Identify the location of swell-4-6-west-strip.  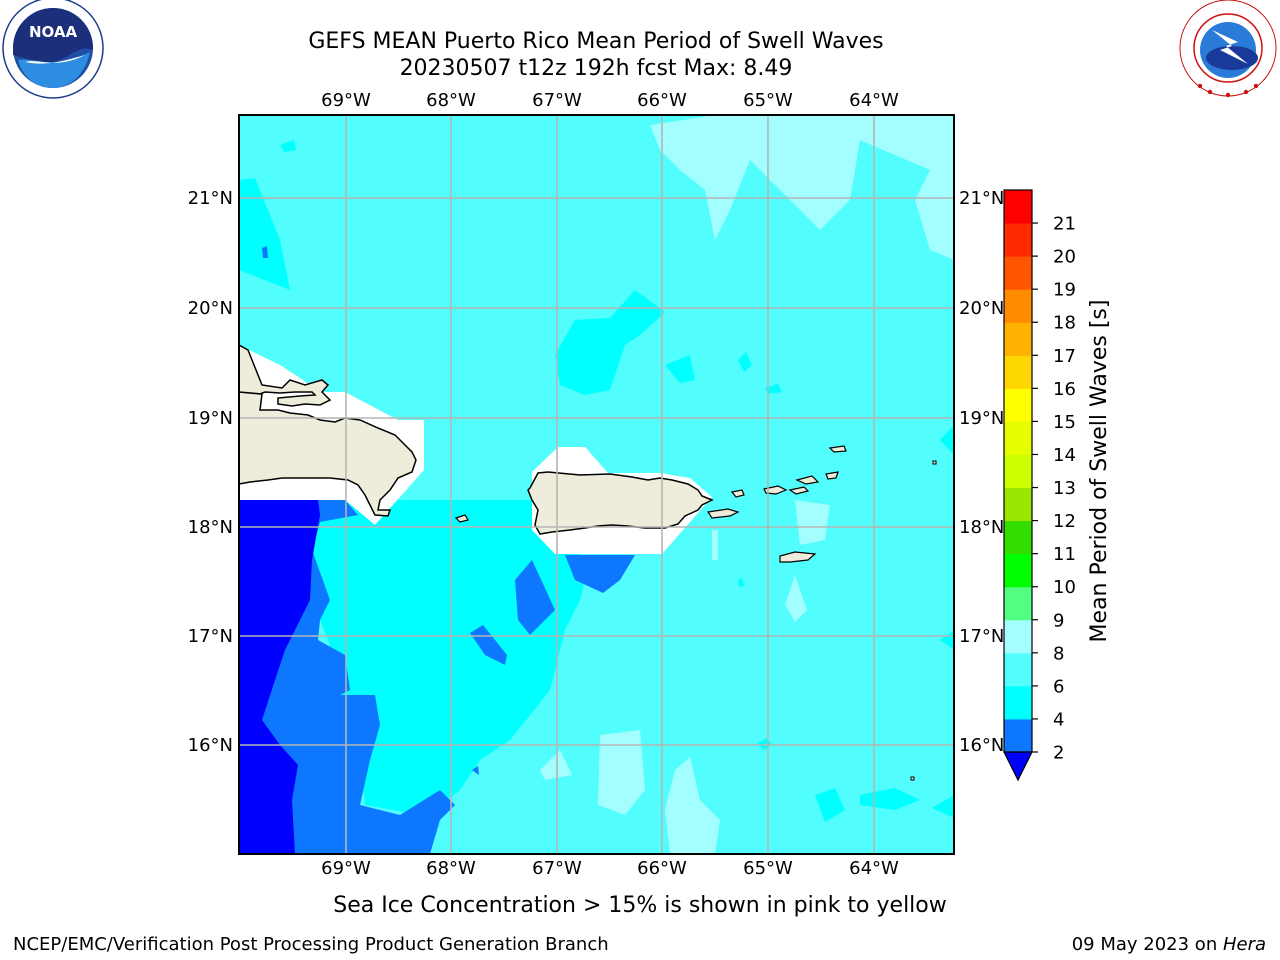
(264, 234).